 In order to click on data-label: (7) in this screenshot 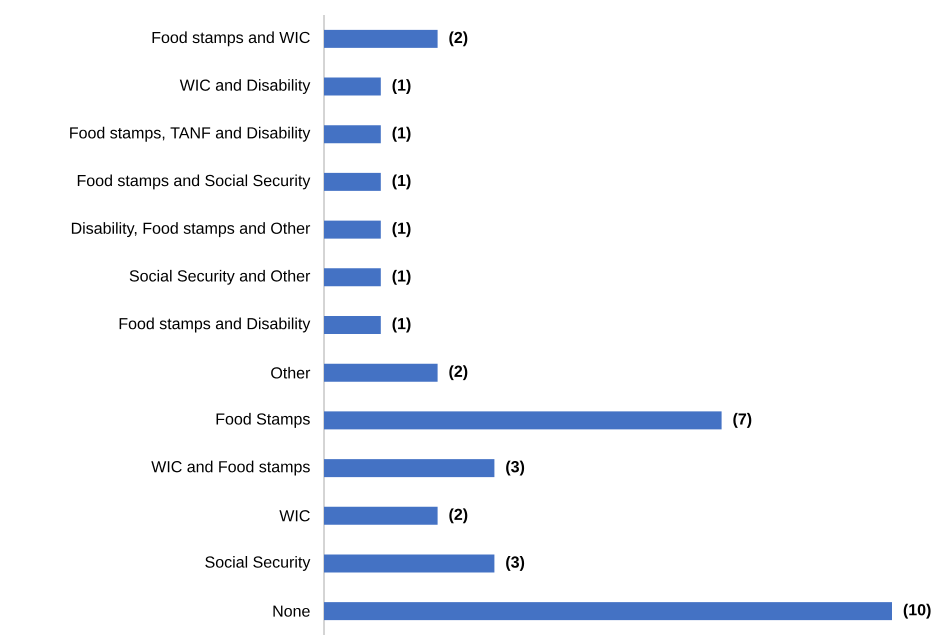, I will do `click(742, 420)`.